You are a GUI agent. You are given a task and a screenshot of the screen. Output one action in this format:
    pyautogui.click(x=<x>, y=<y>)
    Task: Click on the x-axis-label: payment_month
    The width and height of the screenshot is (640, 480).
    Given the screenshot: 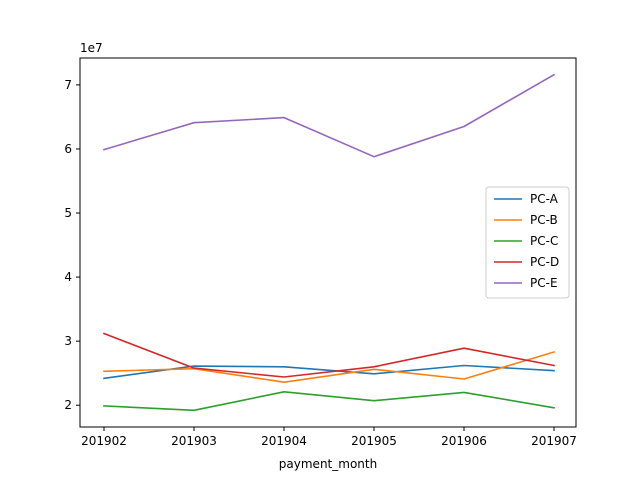 What is the action you would take?
    pyautogui.click(x=328, y=464)
    